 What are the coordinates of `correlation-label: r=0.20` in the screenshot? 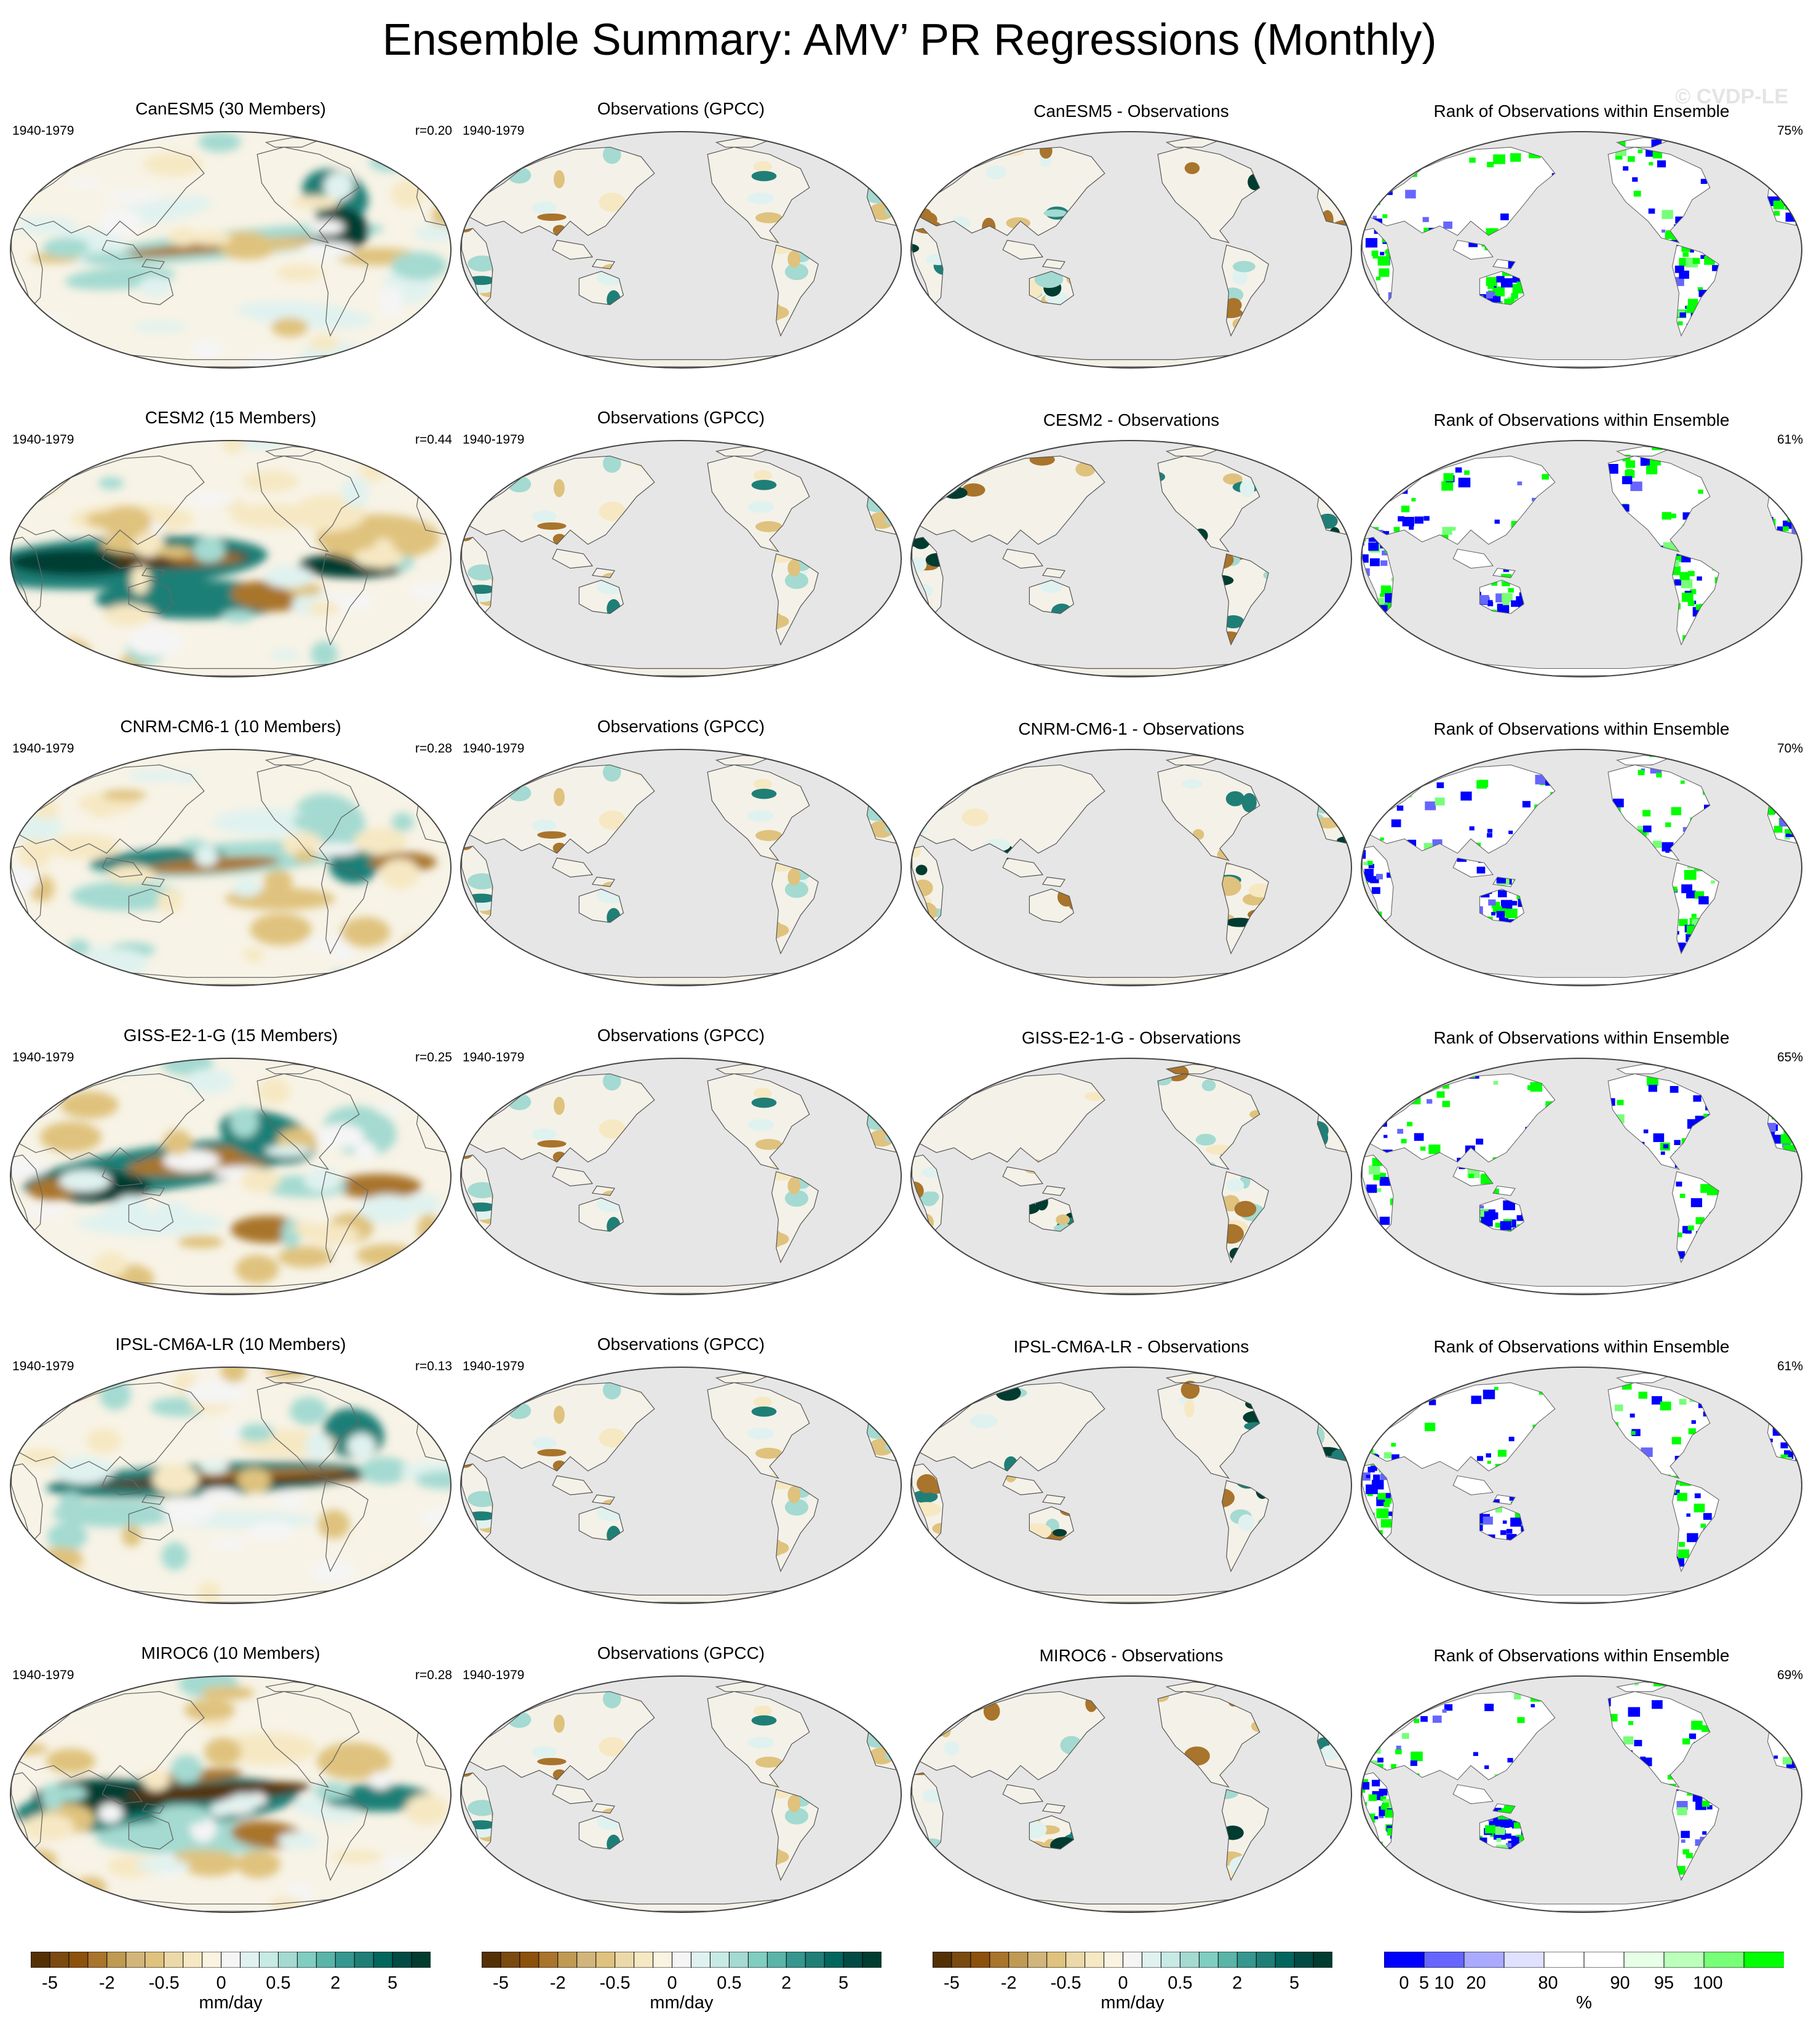 It's located at (433, 131).